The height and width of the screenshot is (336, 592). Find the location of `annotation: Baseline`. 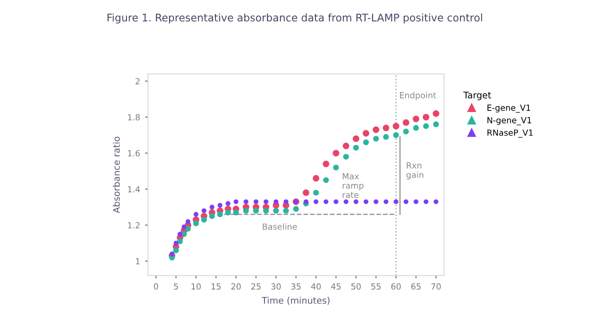

annotation: Baseline is located at coordinates (279, 226).